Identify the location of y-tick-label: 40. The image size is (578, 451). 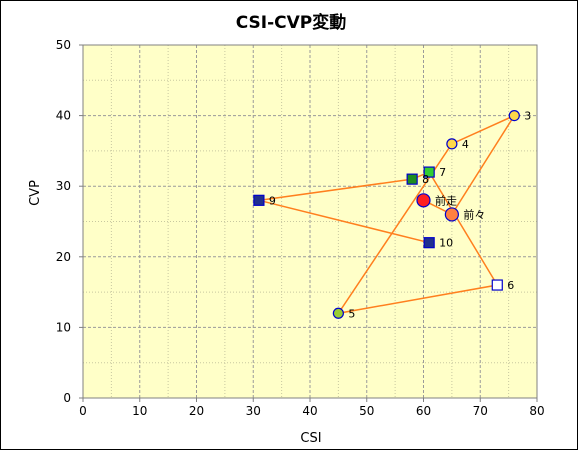
(63, 116).